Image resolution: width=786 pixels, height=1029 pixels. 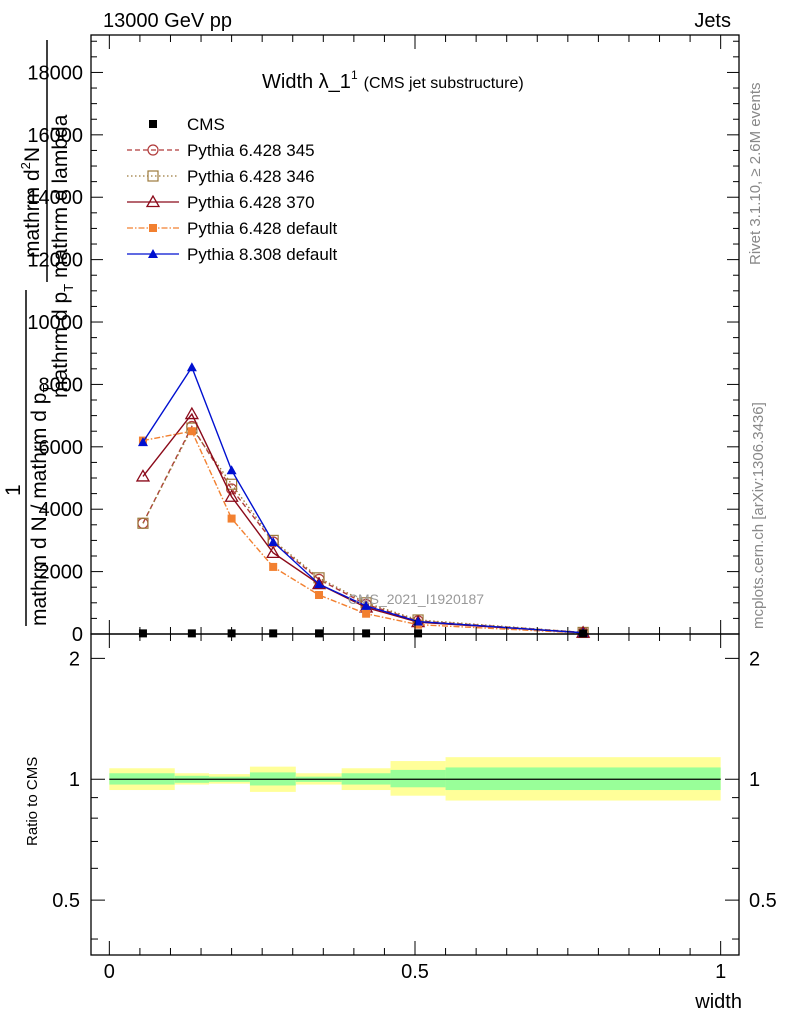 What do you see at coordinates (167, 21) in the screenshot?
I see `header-left: 13000 GeV pp` at bounding box center [167, 21].